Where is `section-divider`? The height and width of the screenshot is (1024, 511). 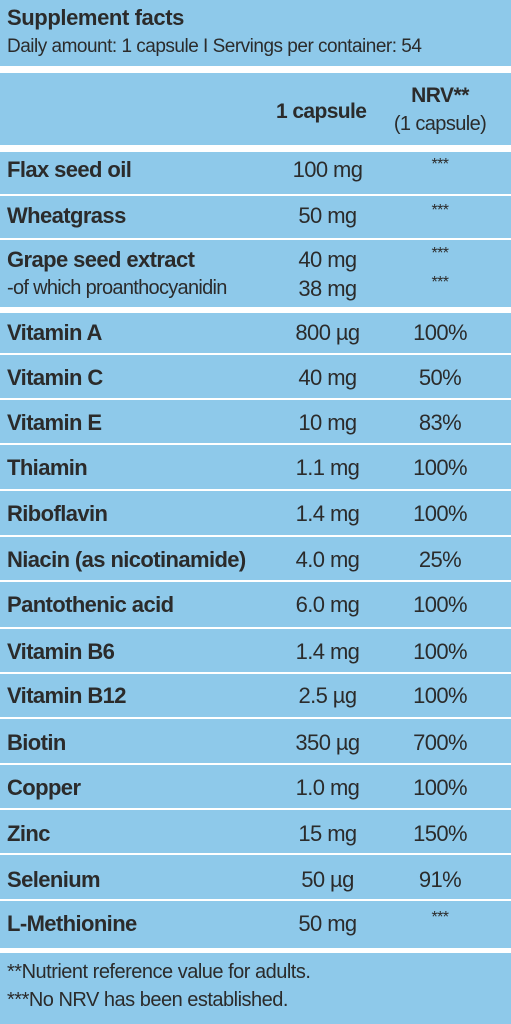 section-divider is located at coordinates (255, 310).